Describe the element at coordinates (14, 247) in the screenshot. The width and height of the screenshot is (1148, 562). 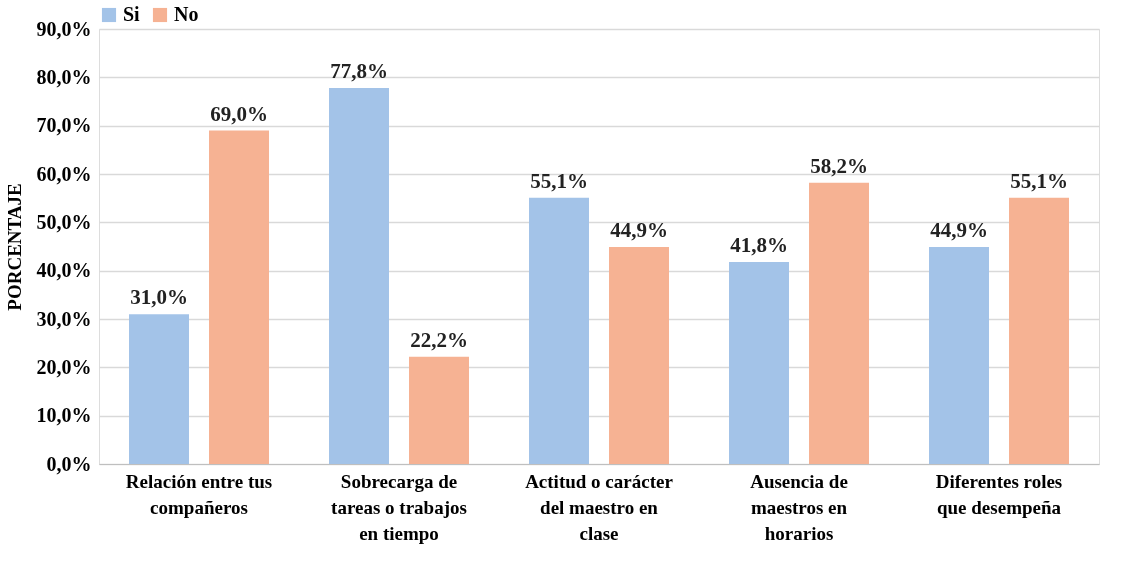
I see `y-axis-title: PORCENTAJE` at that location.